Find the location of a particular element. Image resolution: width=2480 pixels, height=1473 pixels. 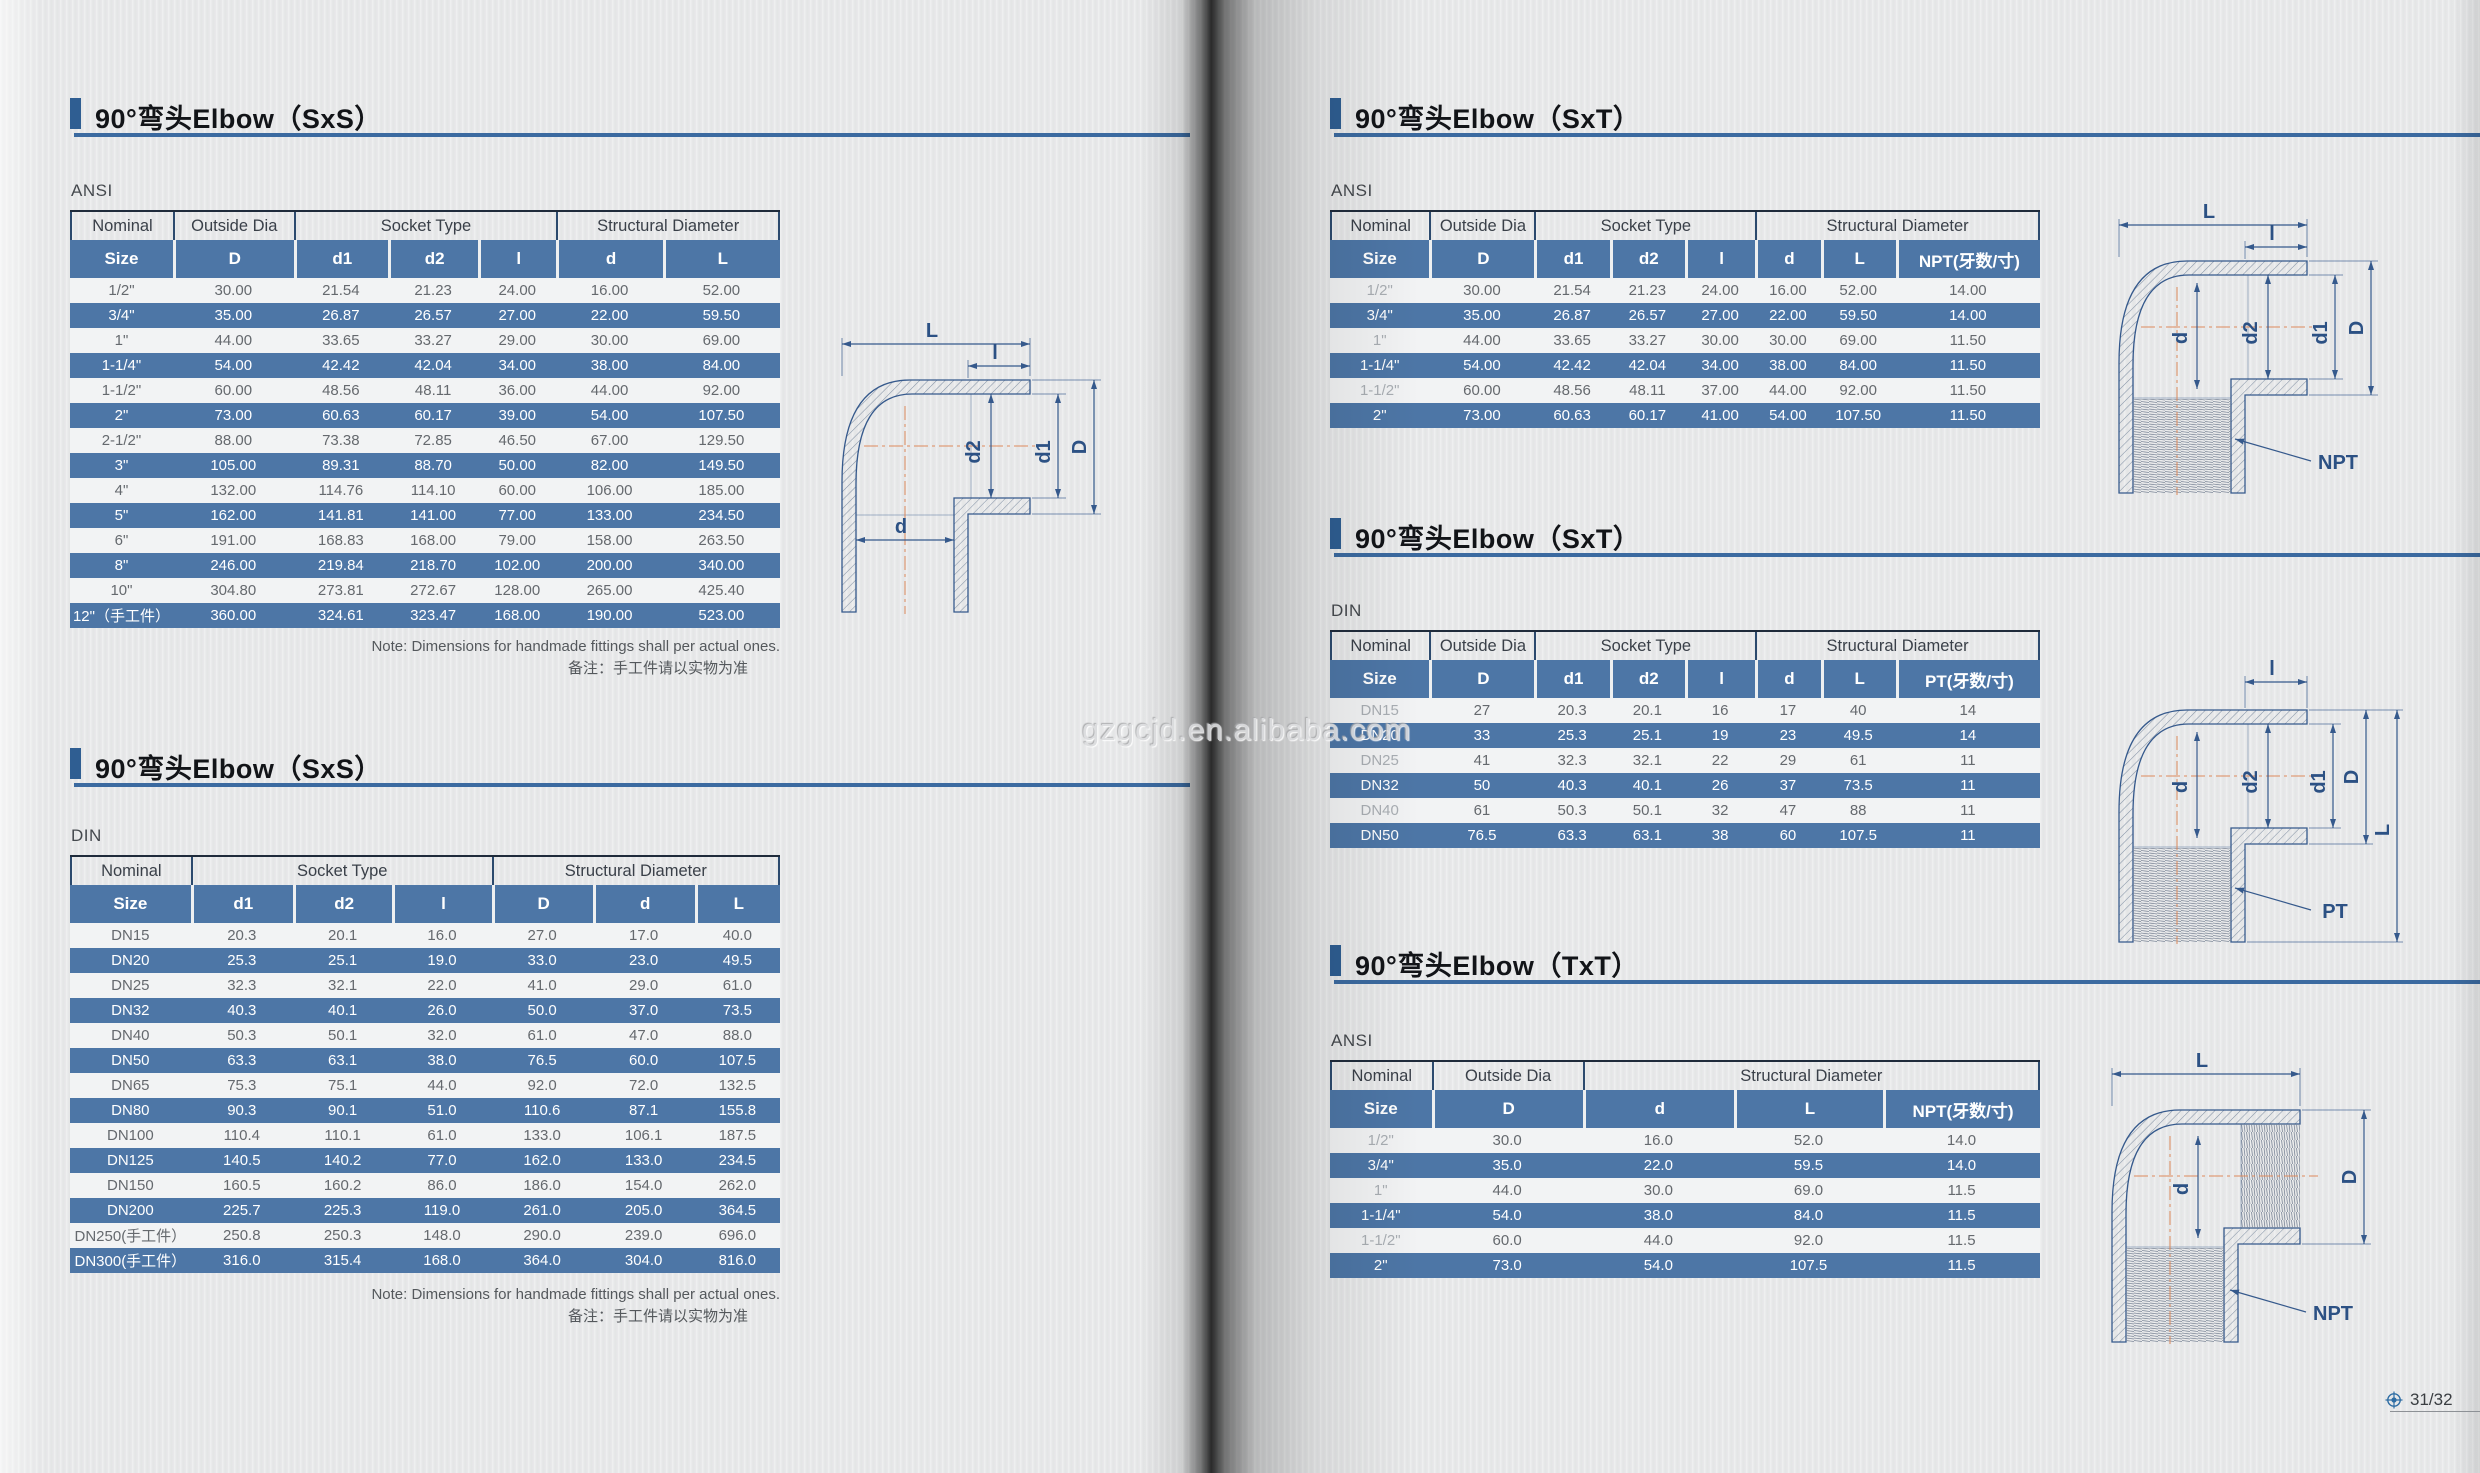

table-row: DN50 63.3 63.1 38.0 76.5 60.0 107.5 is located at coordinates (425, 1060).